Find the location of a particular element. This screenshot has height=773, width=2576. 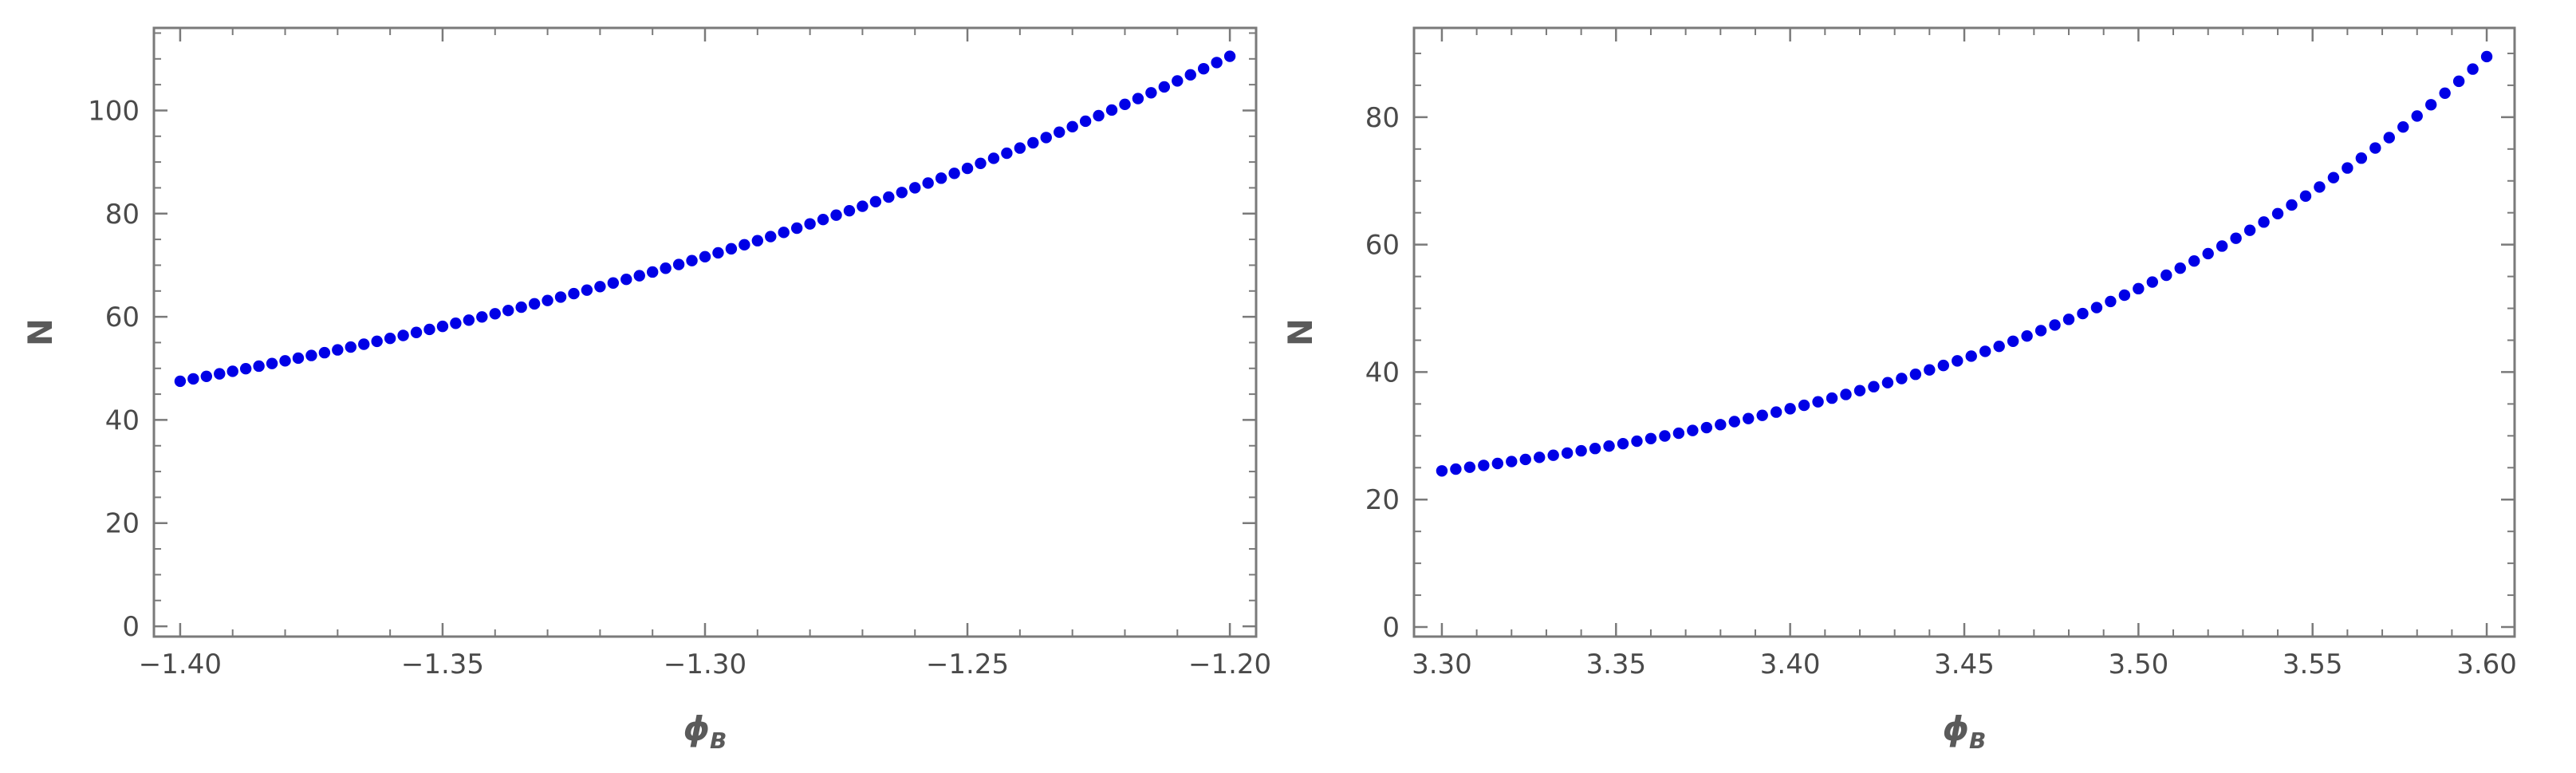

x-tick-label: 3.55 is located at coordinates (2313, 664).